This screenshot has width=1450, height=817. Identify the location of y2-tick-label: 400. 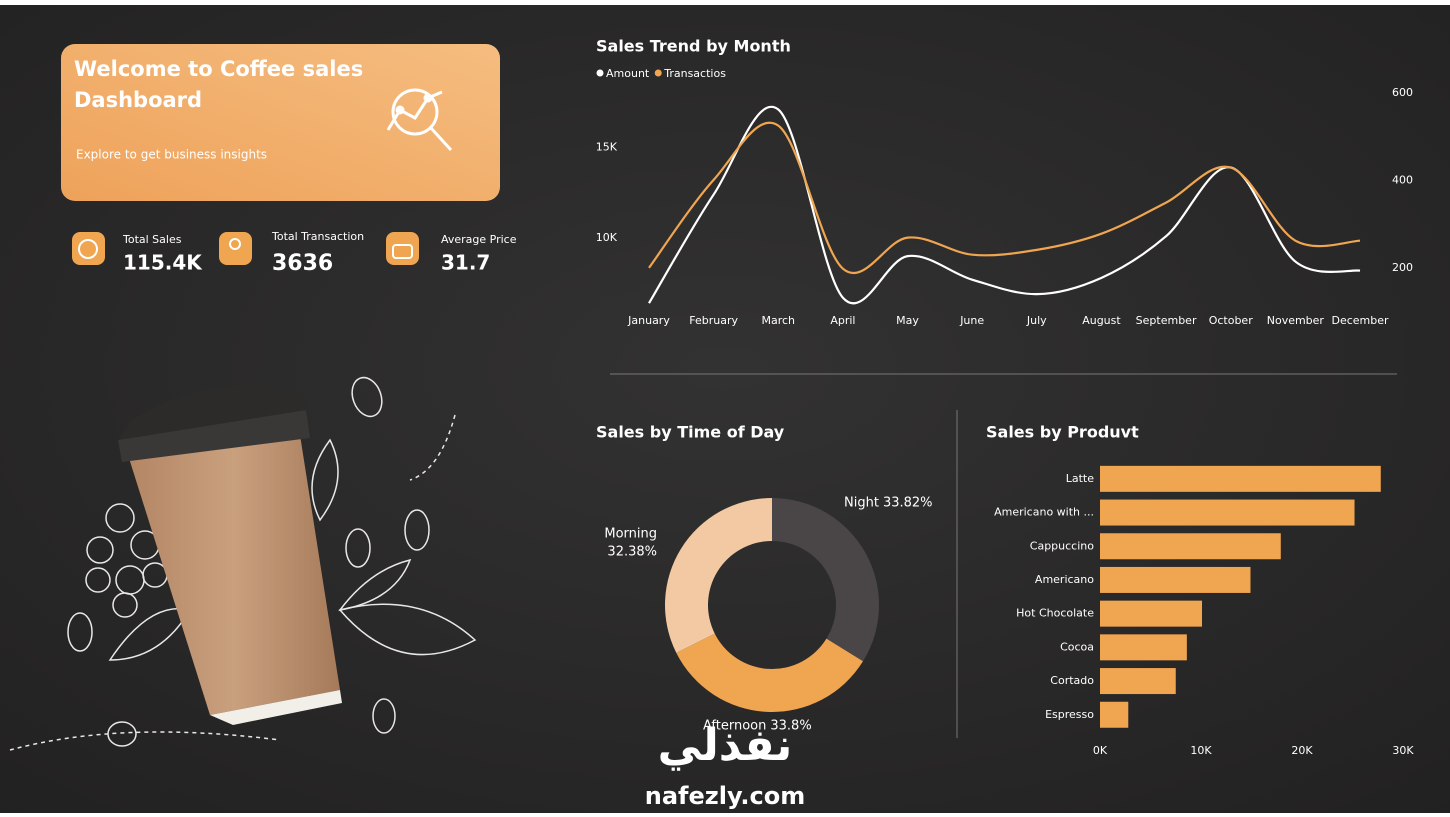
(1402, 179).